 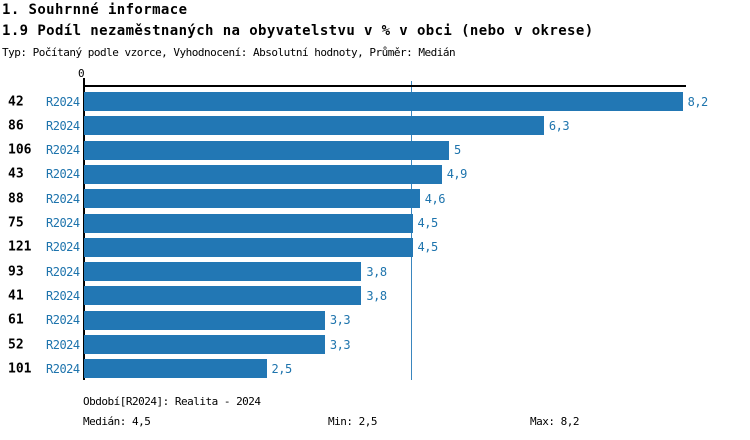 I want to click on bar-value-label: 5, so click(x=457, y=150).